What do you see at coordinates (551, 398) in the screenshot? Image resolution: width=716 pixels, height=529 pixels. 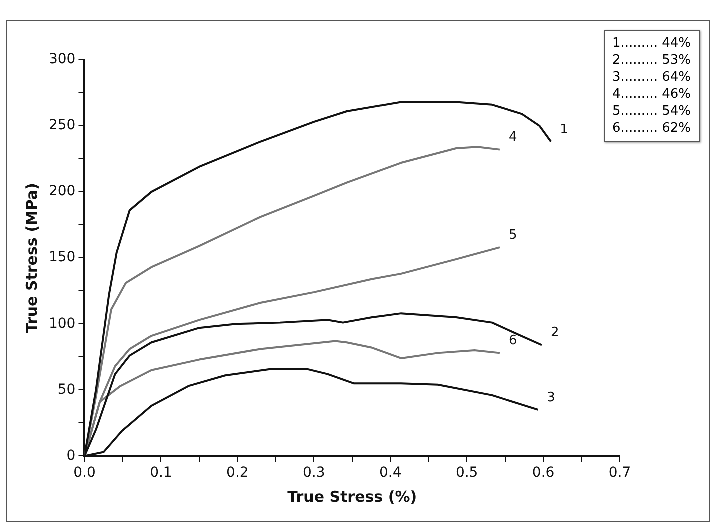 I see `series-label: 3` at bounding box center [551, 398].